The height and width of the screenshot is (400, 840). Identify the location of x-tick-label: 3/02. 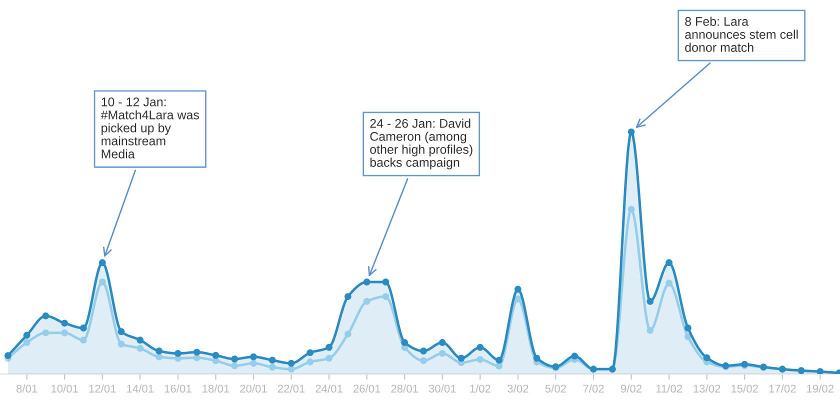
(518, 388).